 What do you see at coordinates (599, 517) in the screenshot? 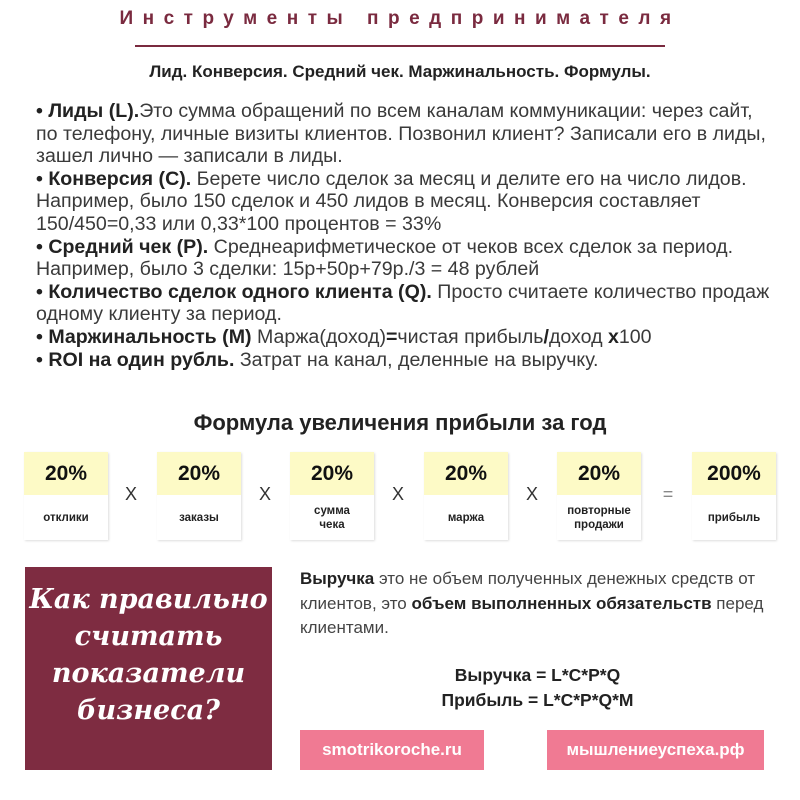
I see `box-label: повторные продажи` at bounding box center [599, 517].